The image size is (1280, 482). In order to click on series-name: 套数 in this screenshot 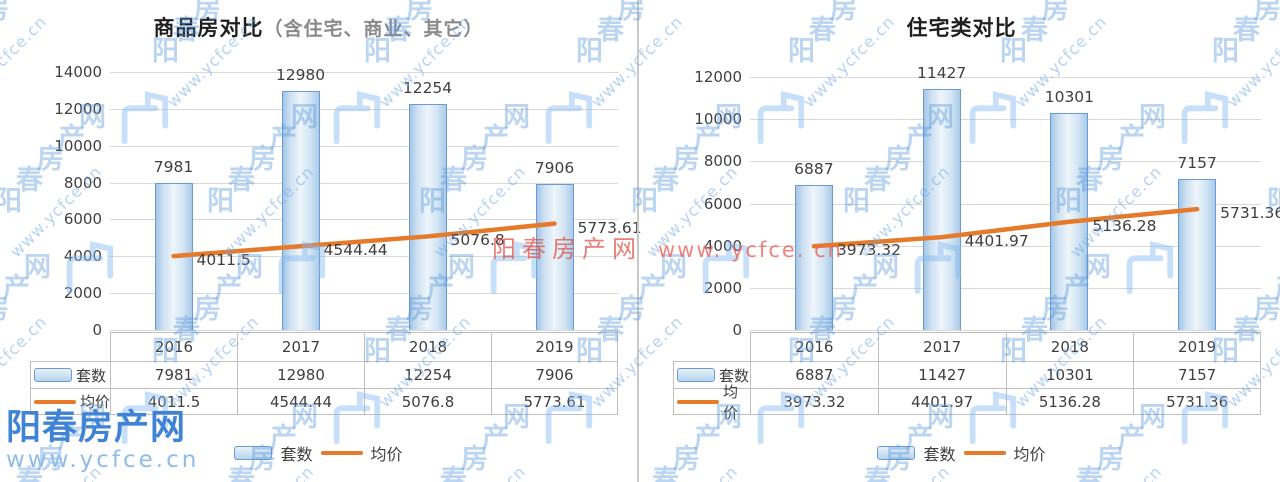, I will do `click(734, 375)`.